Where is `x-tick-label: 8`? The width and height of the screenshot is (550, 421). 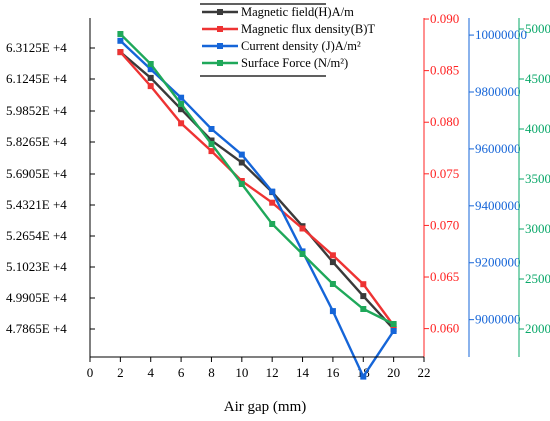
x-tick-label: 8 is located at coordinates (211, 372).